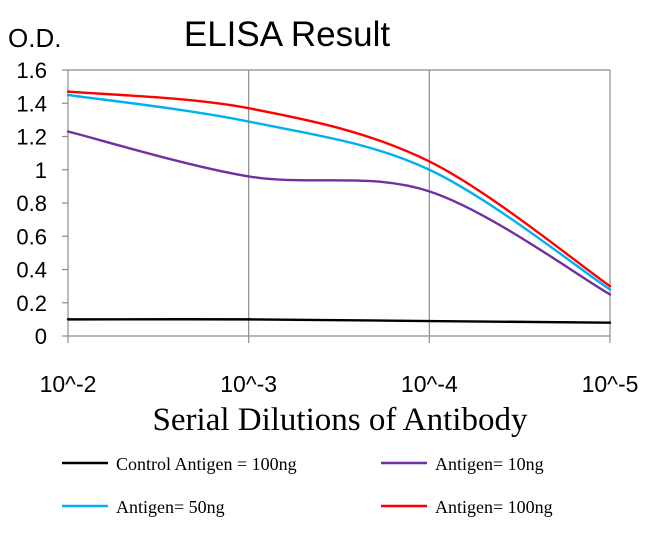 This screenshot has height=542, width=650. I want to click on y-tick-label: 0.8, so click(31, 203).